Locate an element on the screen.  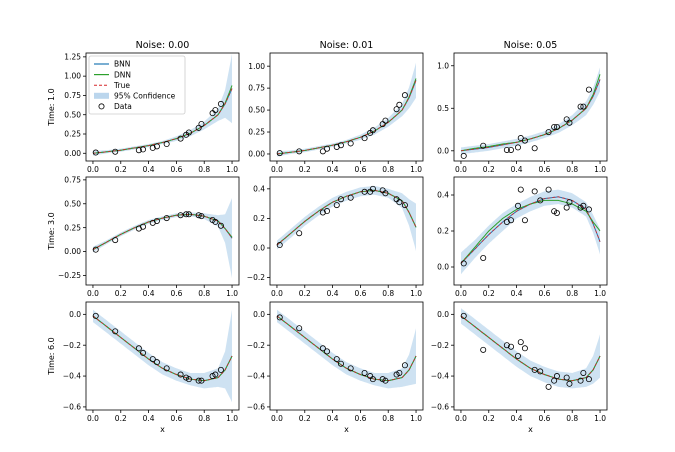
subplot-2-2: 0.0 0.2 0.4 0.6 0.8 1.0 −0.6 −0.4 −0.2 0.0 x is located at coordinates (519, 367).